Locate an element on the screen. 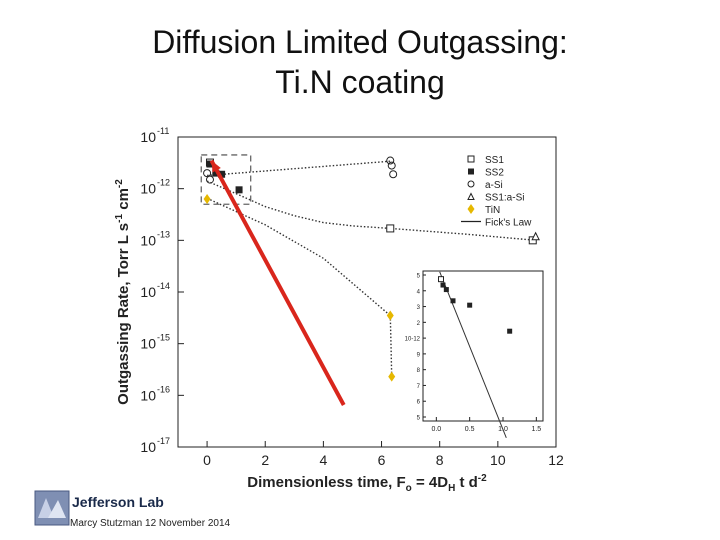  highlight-box is located at coordinates (226, 179).